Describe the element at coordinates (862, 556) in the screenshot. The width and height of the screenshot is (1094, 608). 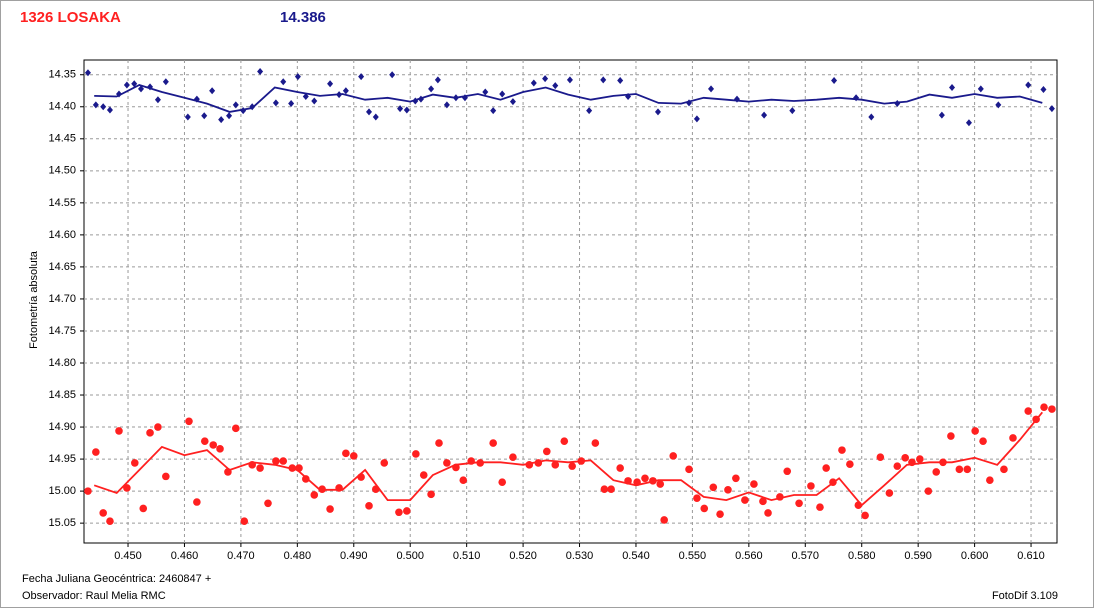
I see `x-tick-label: 0.580` at that location.